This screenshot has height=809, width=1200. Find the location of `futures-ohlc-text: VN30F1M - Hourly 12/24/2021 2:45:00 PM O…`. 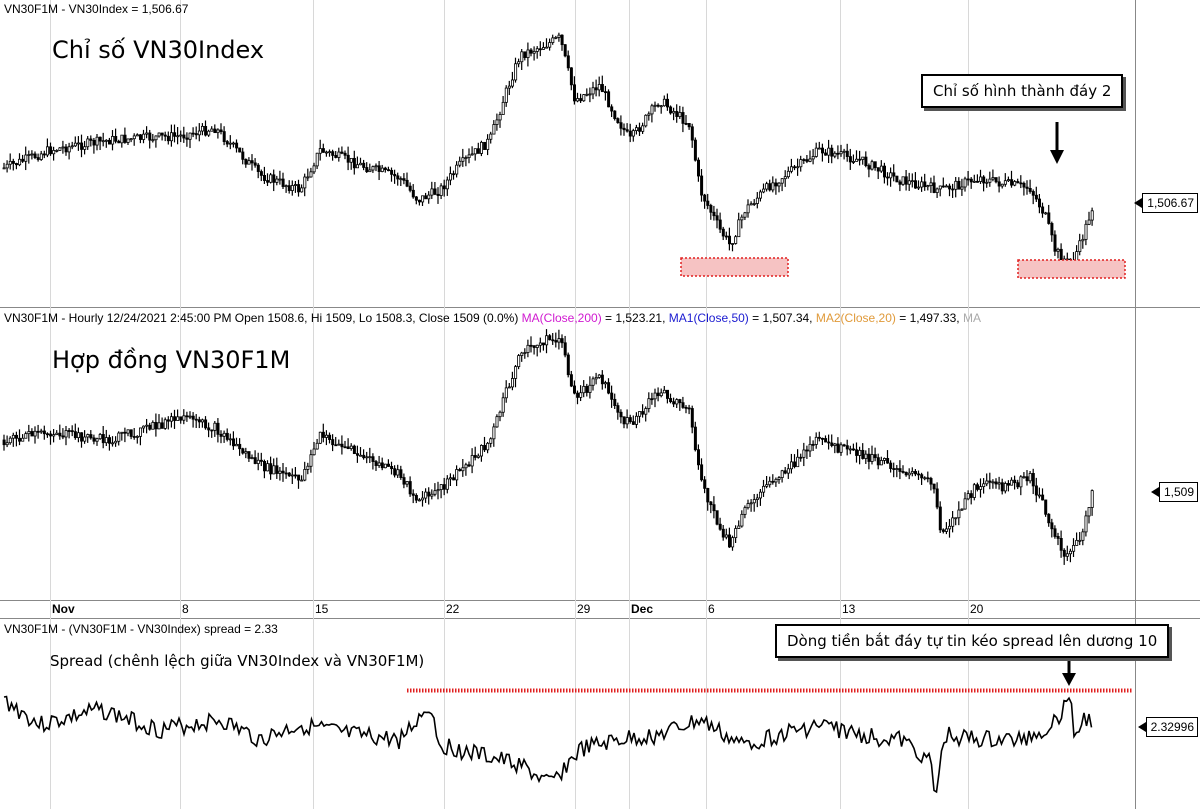

futures-ohlc-text: VN30F1M - Hourly 12/24/2021 2:45:00 PM O… is located at coordinates (261, 318).